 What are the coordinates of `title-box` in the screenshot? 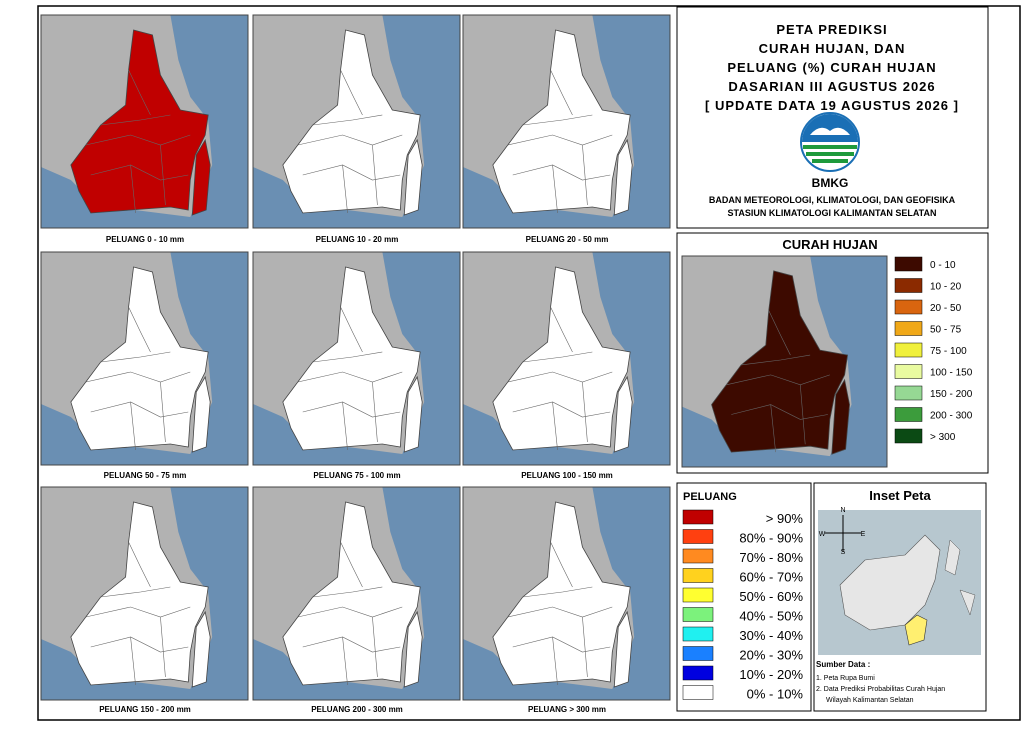 It's located at (832, 117).